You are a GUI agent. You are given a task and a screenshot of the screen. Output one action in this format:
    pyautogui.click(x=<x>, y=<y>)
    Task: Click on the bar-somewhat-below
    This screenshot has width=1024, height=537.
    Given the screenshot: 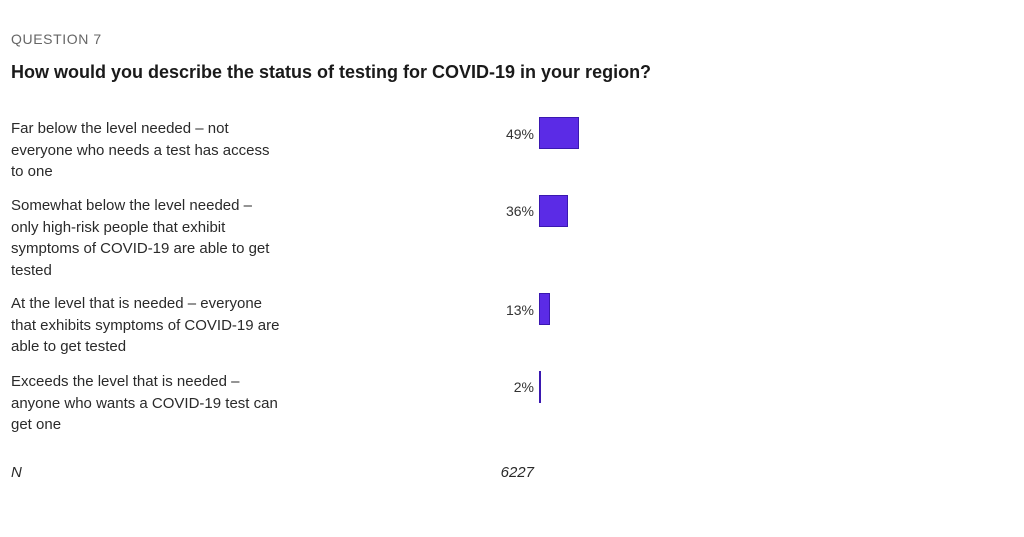 What is the action you would take?
    pyautogui.click(x=553, y=211)
    